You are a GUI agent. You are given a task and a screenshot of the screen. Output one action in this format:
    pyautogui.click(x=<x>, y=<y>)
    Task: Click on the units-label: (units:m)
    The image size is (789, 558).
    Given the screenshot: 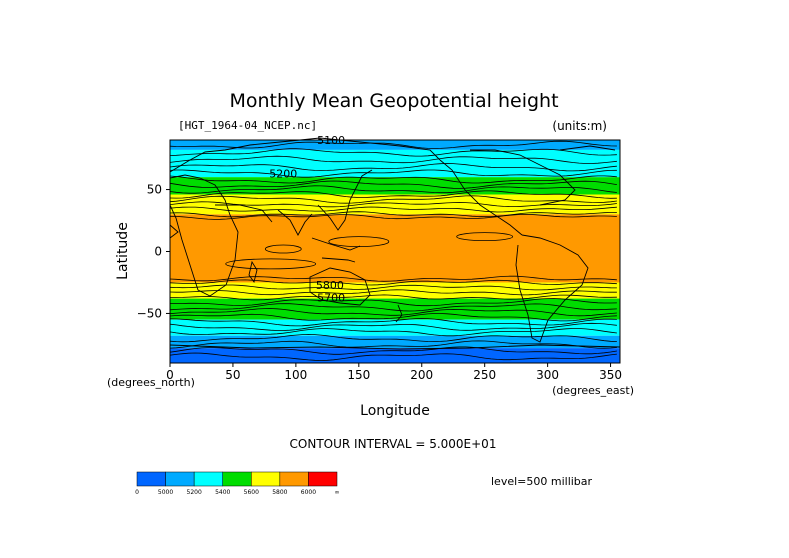 What is the action you would take?
    pyautogui.click(x=579, y=126)
    